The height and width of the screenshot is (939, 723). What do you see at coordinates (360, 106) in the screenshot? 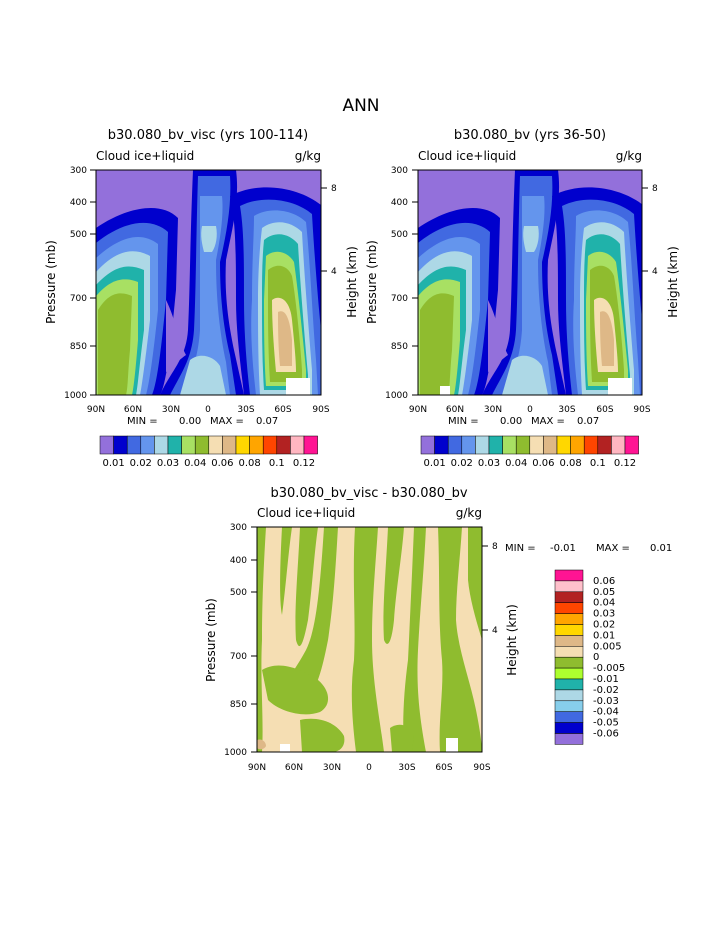
I see `page-title: ANN` at bounding box center [360, 106].